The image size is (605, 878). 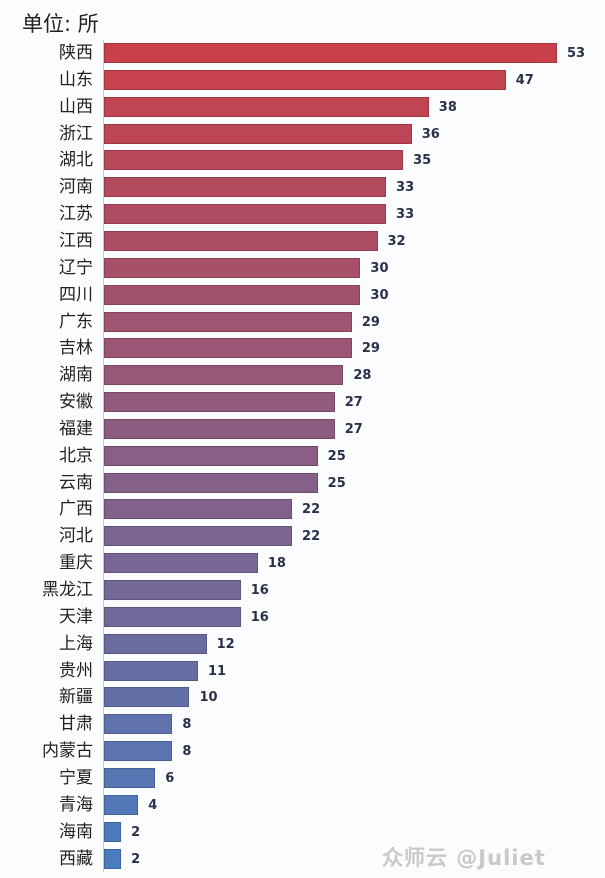 I want to click on category-label: 西藏, so click(x=76, y=858).